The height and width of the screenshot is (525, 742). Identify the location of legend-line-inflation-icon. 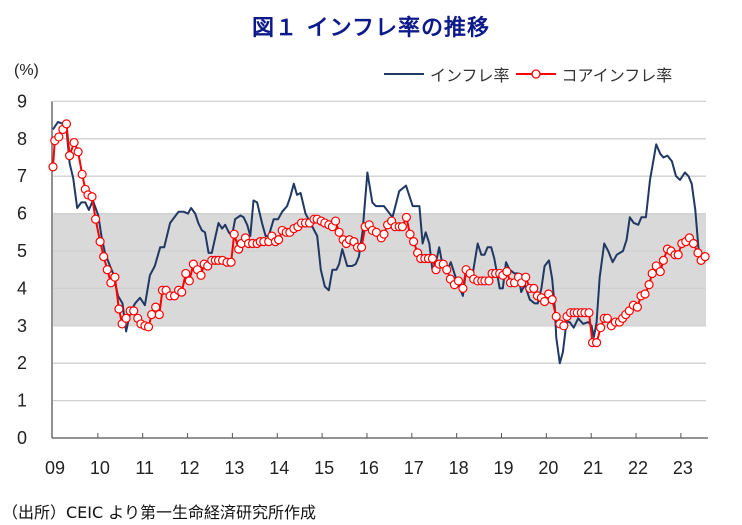
(404, 74).